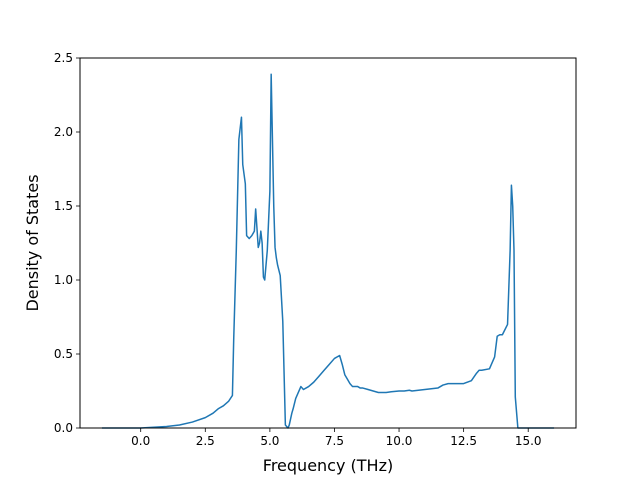 Image resolution: width=640 pixels, height=480 pixels. I want to click on y-tick-label: 0.0, so click(63, 428).